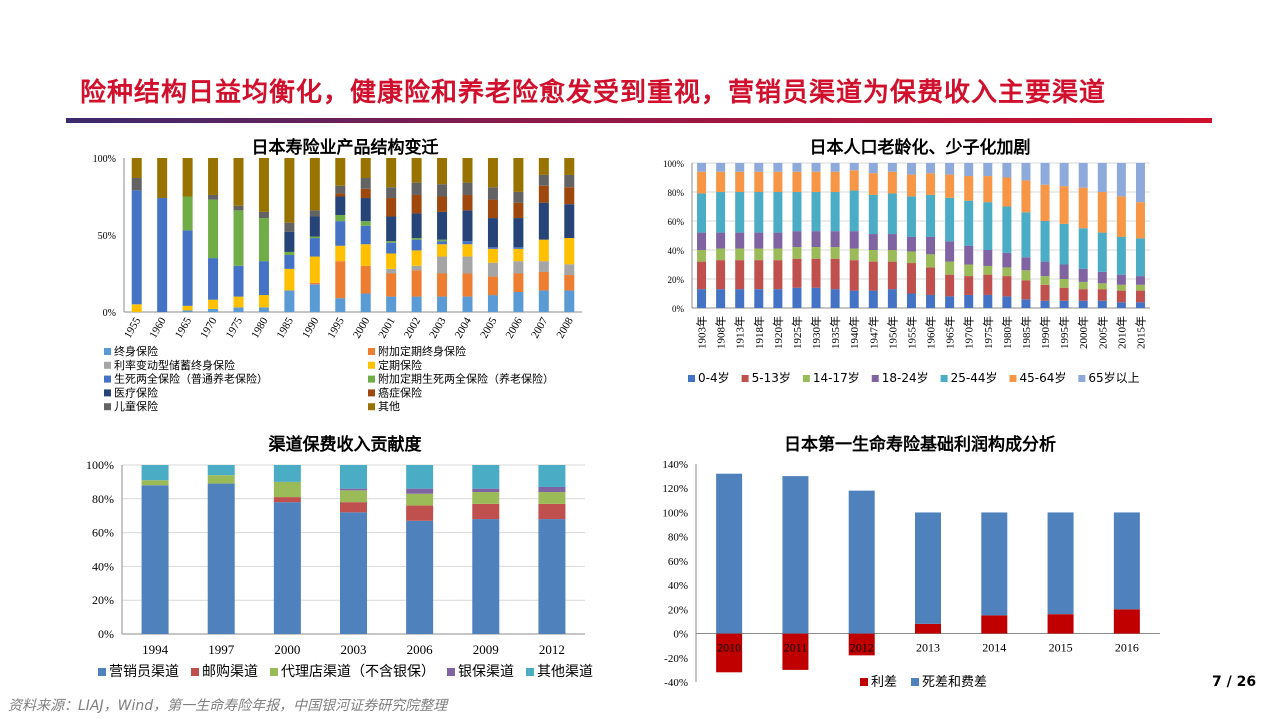 This screenshot has height=719, width=1279. What do you see at coordinates (286, 327) in the screenshot?
I see `x-tick-label-products: 1985` at bounding box center [286, 327].